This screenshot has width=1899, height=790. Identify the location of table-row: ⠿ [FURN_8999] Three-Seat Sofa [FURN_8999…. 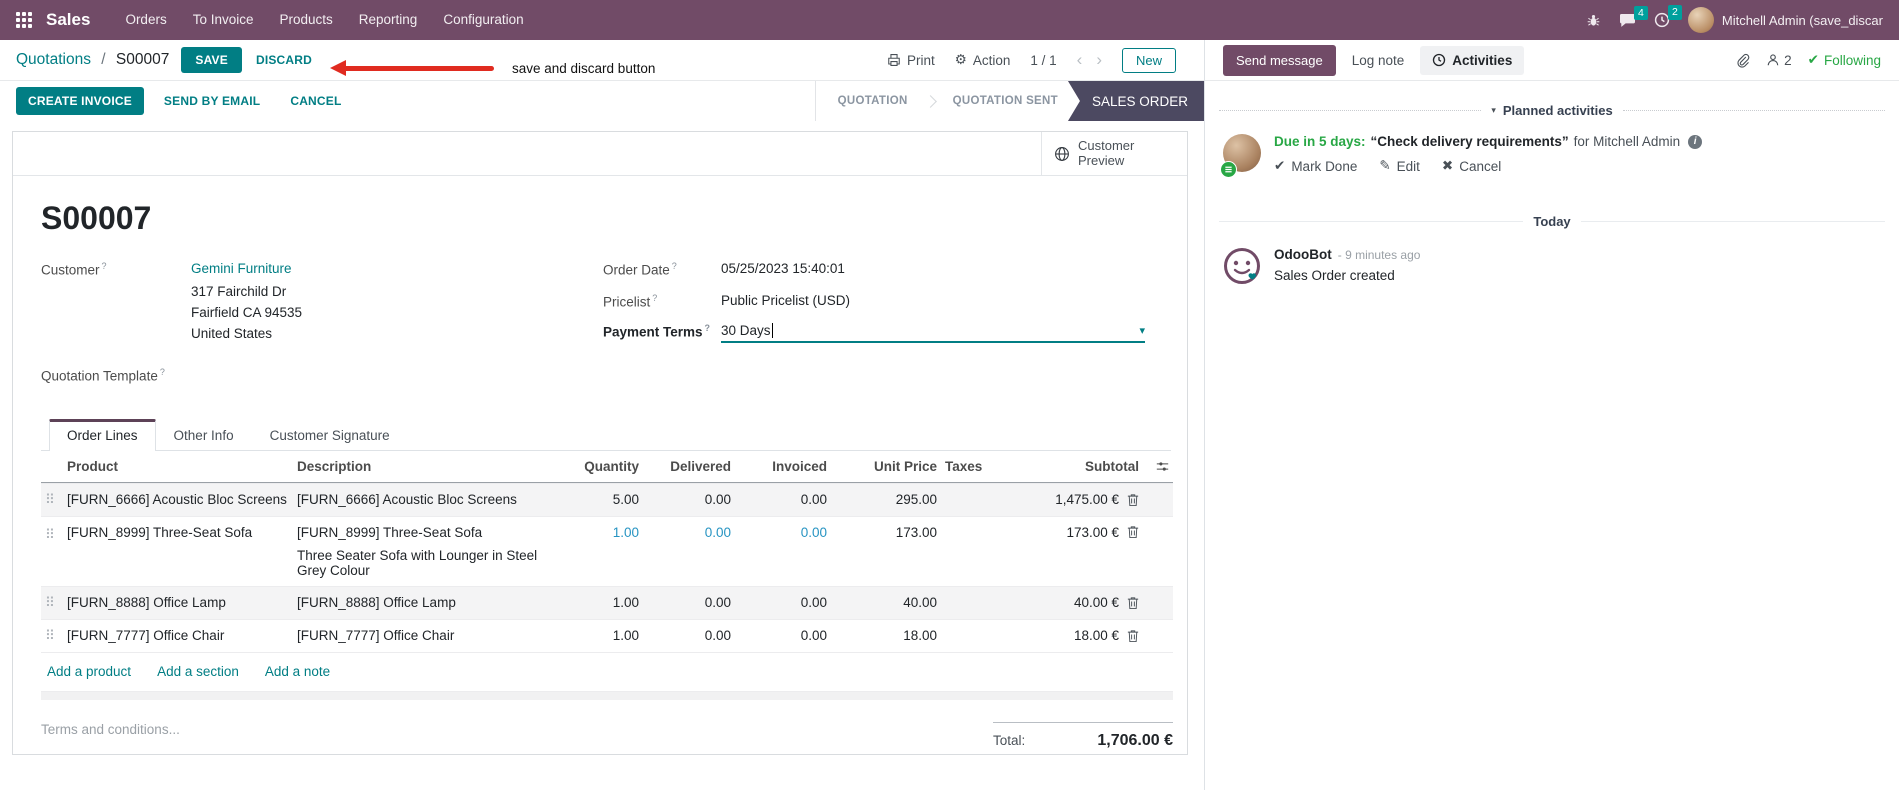
(607, 550).